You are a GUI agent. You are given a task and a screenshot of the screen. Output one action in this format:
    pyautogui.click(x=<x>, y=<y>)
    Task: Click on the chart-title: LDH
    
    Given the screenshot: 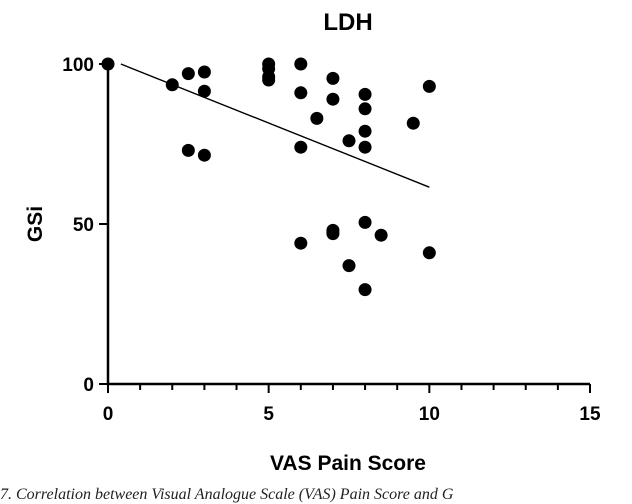 What is the action you would take?
    pyautogui.click(x=347, y=22)
    